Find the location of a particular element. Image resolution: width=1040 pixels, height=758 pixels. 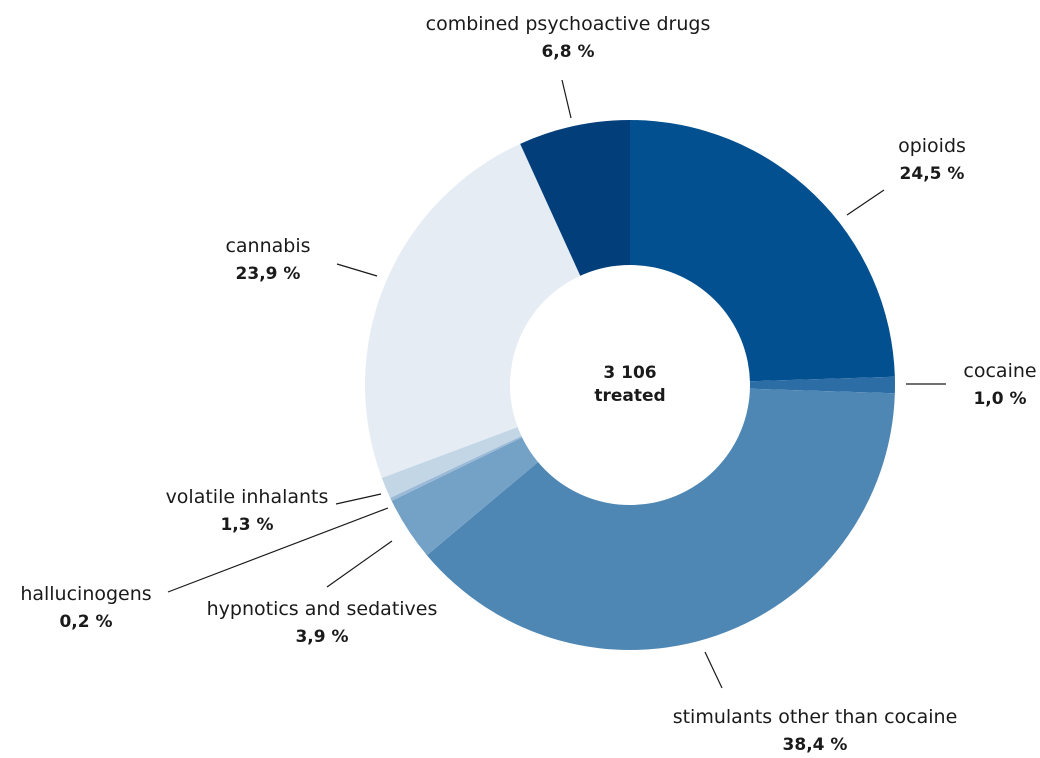

slice-label-value: 23,9 % is located at coordinates (268, 274).